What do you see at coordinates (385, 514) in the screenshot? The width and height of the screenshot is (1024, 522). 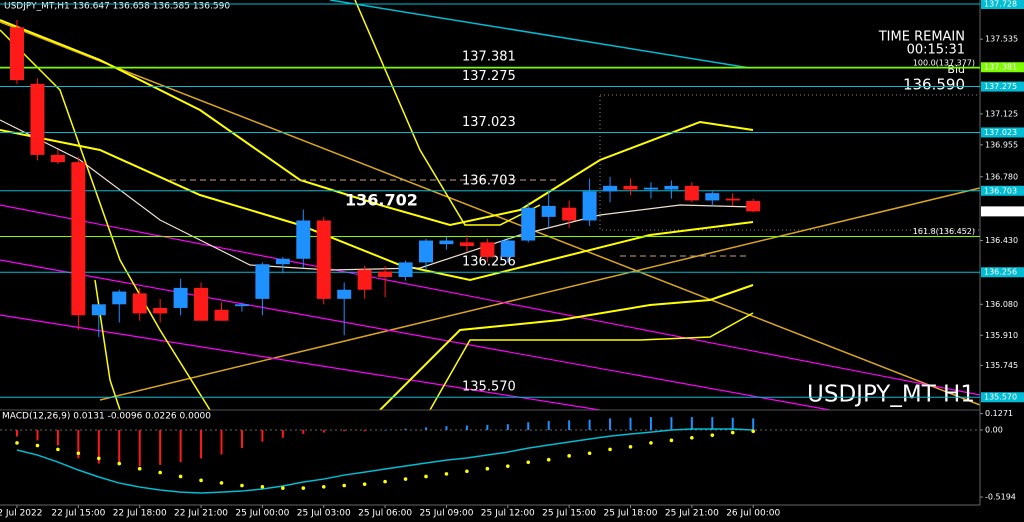 I see `x-tick-label: 25 Jul 06:00` at bounding box center [385, 514].